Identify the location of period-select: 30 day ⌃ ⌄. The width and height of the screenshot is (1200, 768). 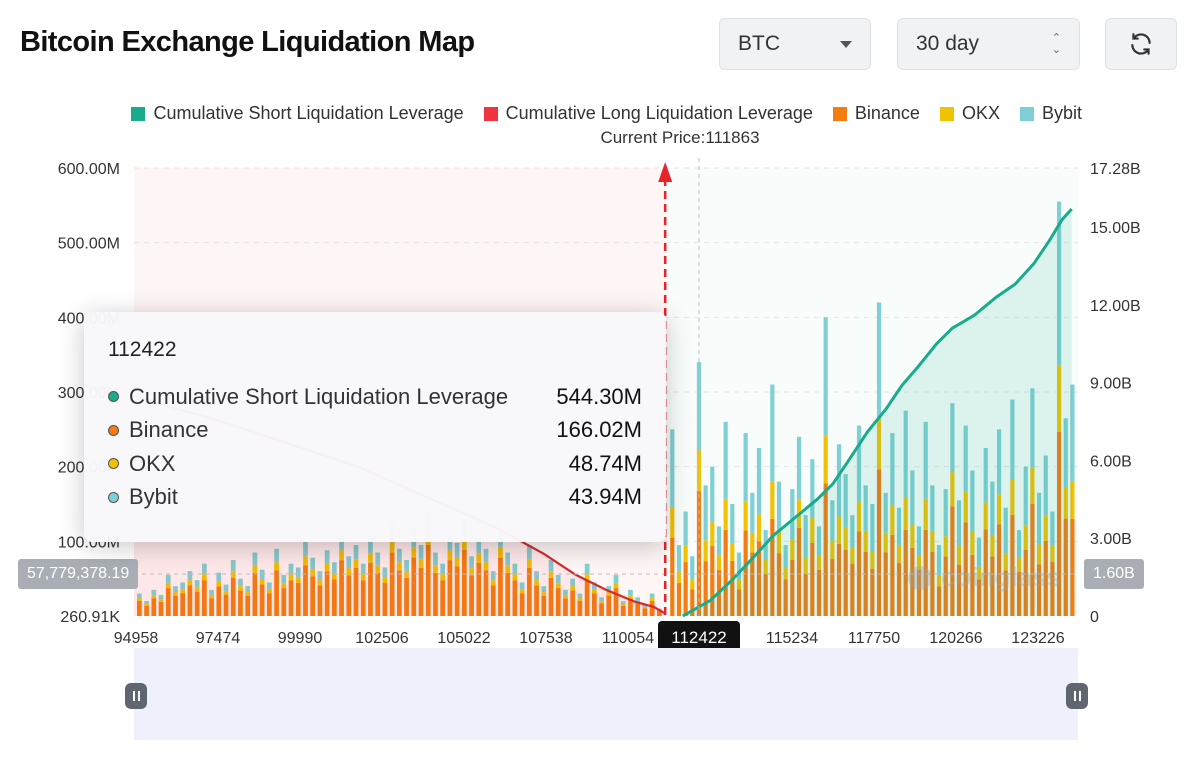
(988, 44).